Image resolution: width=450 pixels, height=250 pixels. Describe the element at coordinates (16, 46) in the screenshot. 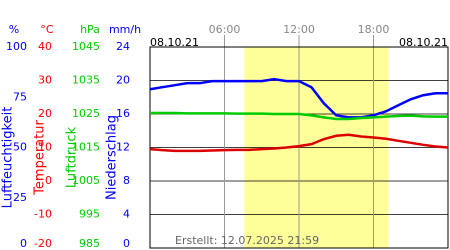

I see `y-tick-label: 100` at that location.